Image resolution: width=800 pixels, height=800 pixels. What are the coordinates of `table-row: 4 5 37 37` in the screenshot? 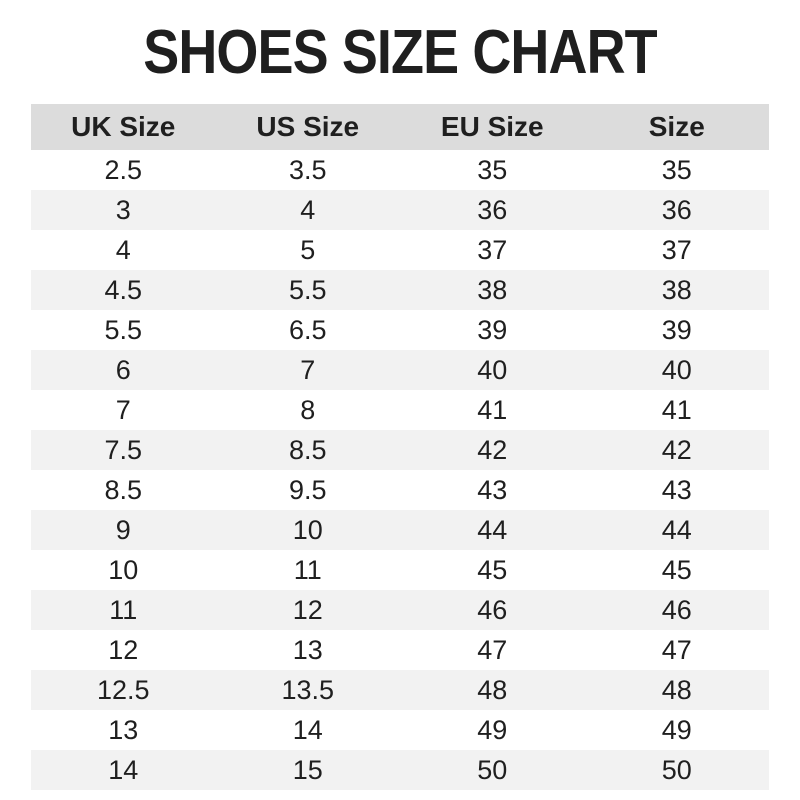 It's located at (400, 250).